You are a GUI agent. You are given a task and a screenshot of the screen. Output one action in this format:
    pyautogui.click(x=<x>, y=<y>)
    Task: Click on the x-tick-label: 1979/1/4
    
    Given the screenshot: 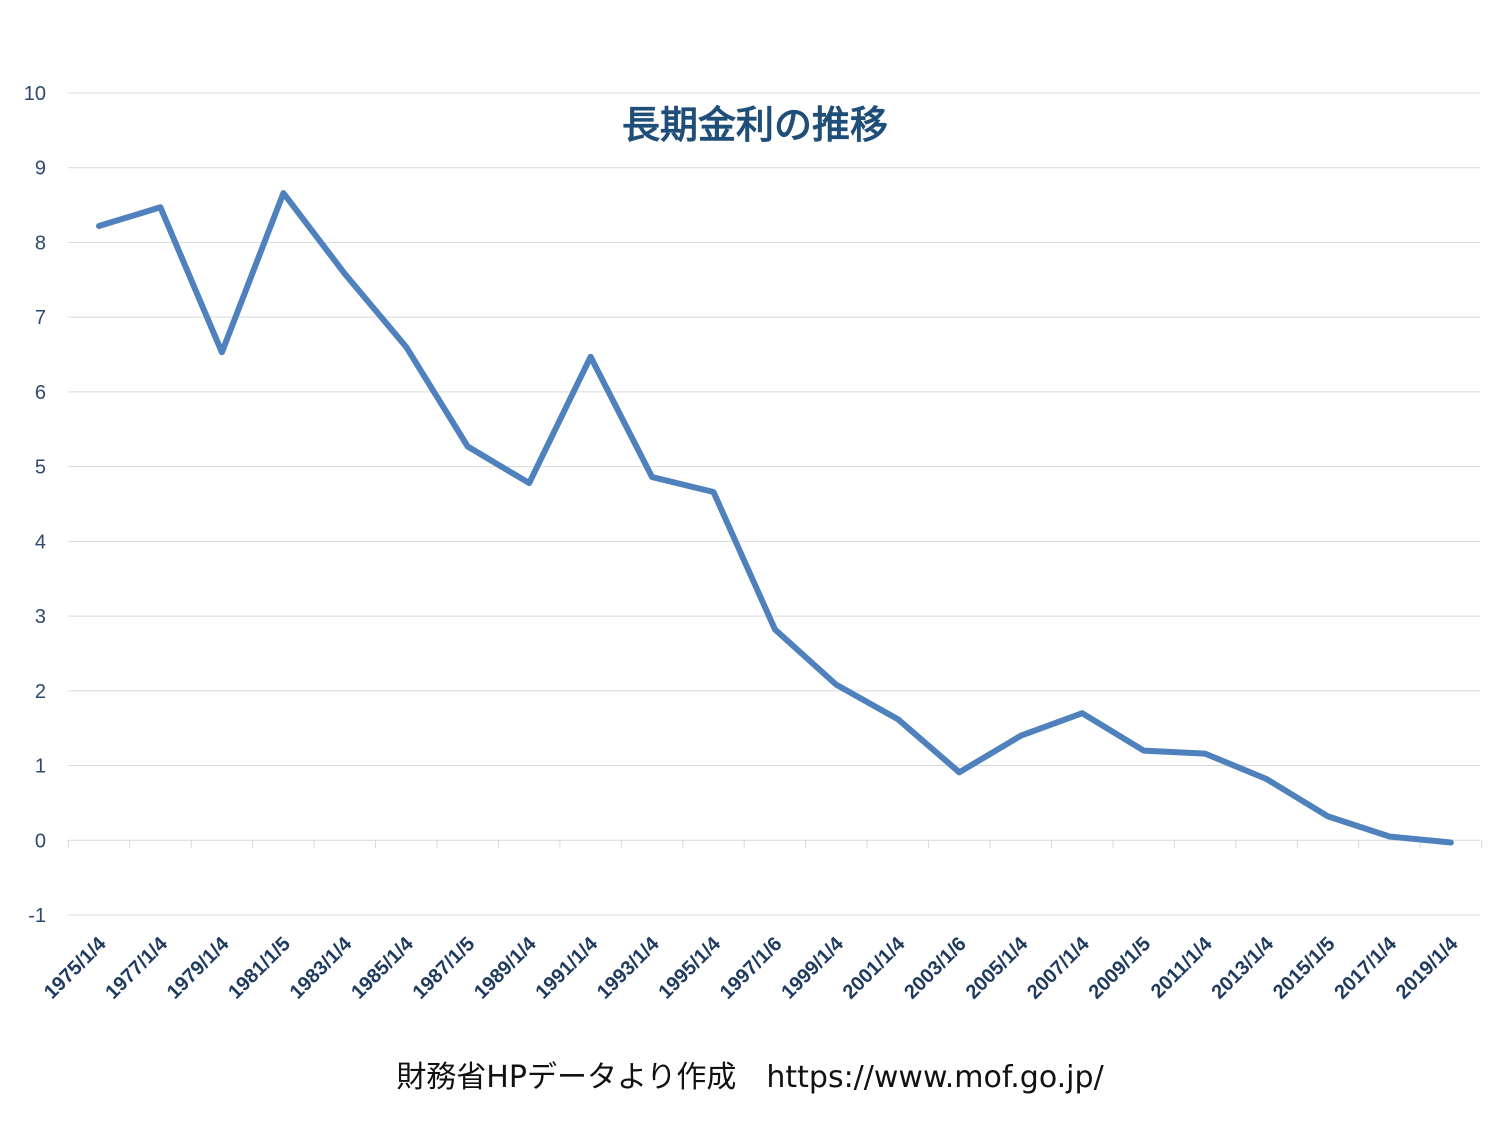 What is the action you would take?
    pyautogui.click(x=198, y=967)
    